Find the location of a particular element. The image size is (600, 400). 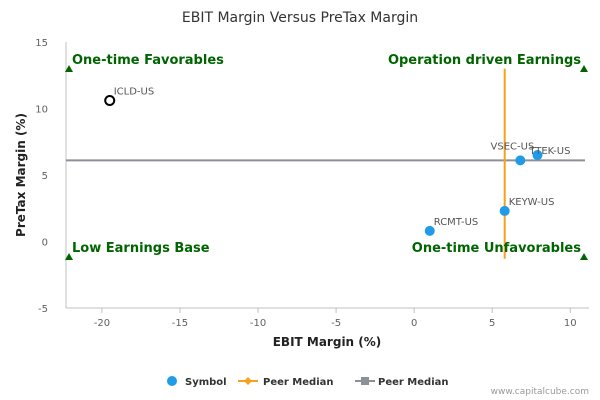

data-point-label: RCMT-US is located at coordinates (456, 222).